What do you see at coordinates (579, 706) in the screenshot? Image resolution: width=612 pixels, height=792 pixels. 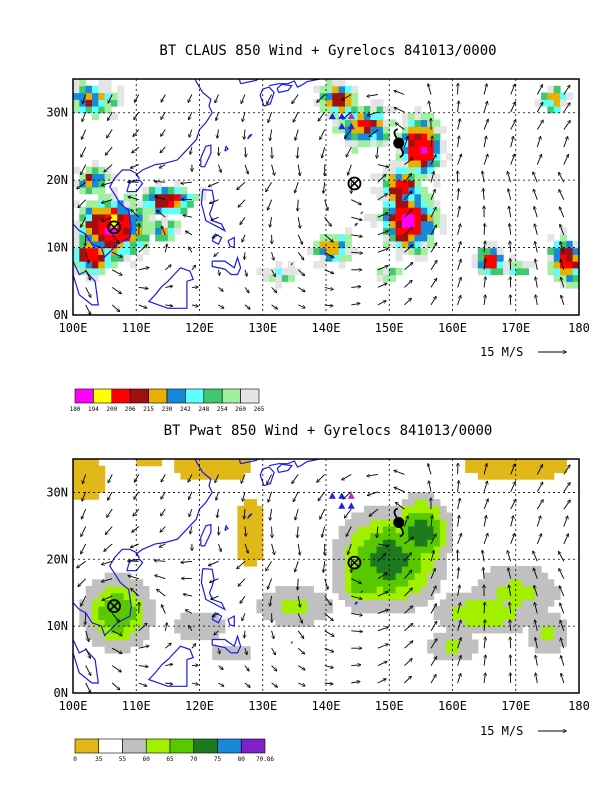 I see `x-tick-label: 180` at bounding box center [579, 706].